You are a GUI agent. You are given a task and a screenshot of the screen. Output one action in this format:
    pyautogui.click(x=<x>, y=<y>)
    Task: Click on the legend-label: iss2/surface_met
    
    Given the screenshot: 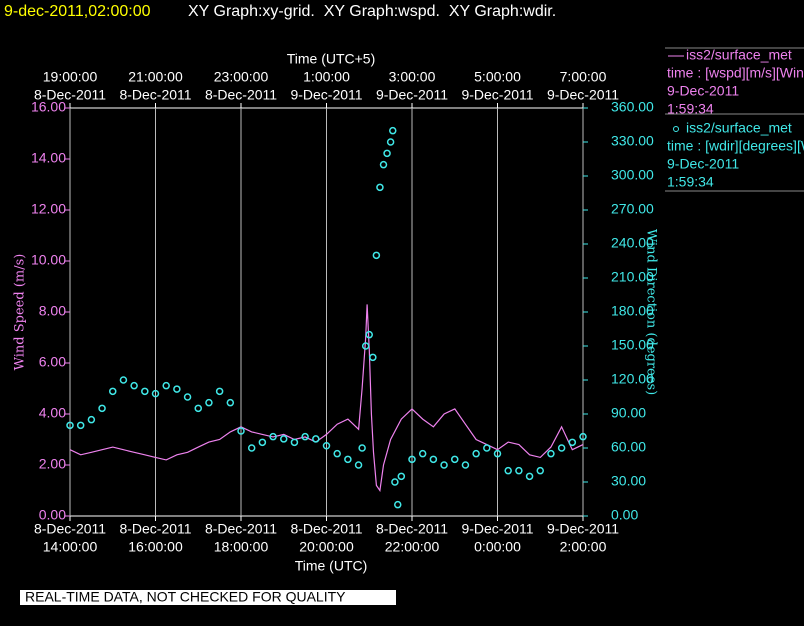 What is the action you would take?
    pyautogui.click(x=739, y=128)
    